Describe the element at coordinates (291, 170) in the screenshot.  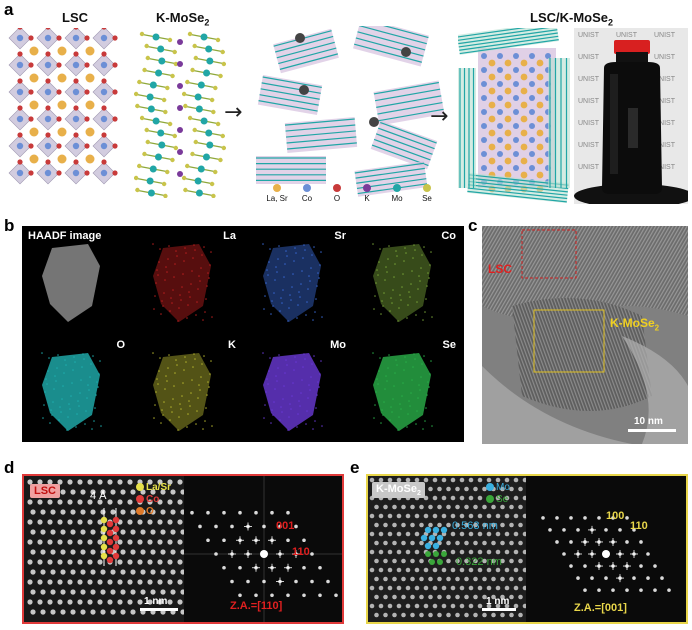
I see `flake-body` at that location.